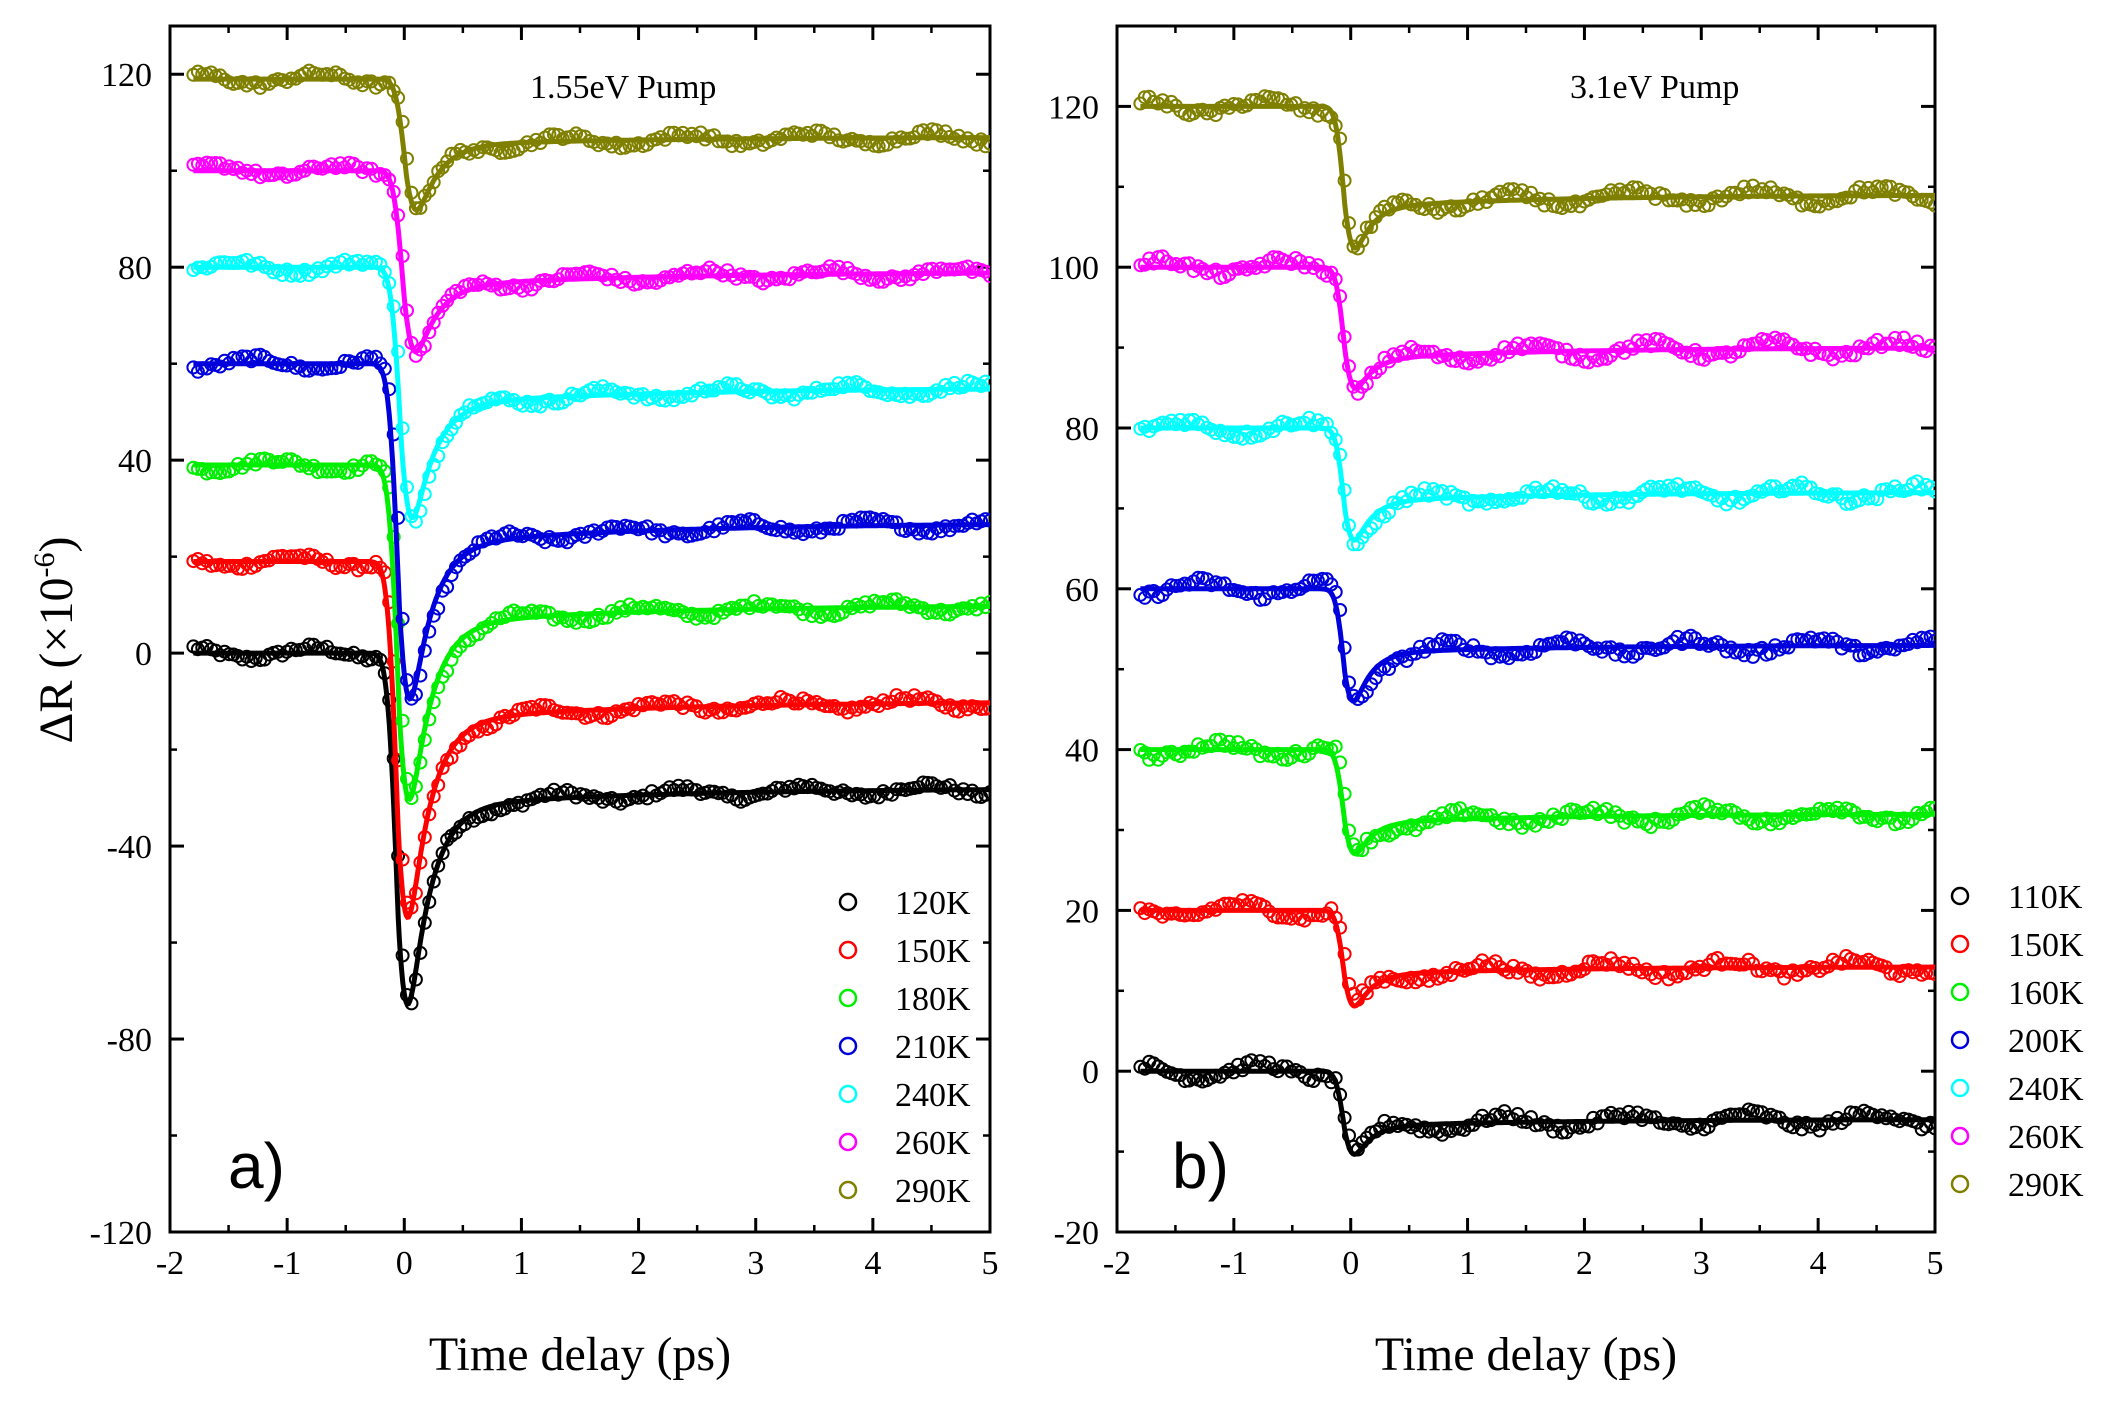 The image size is (2123, 1411). What do you see at coordinates (1073, 107) in the screenshot?
I see `y-tick-label: 120` at bounding box center [1073, 107].